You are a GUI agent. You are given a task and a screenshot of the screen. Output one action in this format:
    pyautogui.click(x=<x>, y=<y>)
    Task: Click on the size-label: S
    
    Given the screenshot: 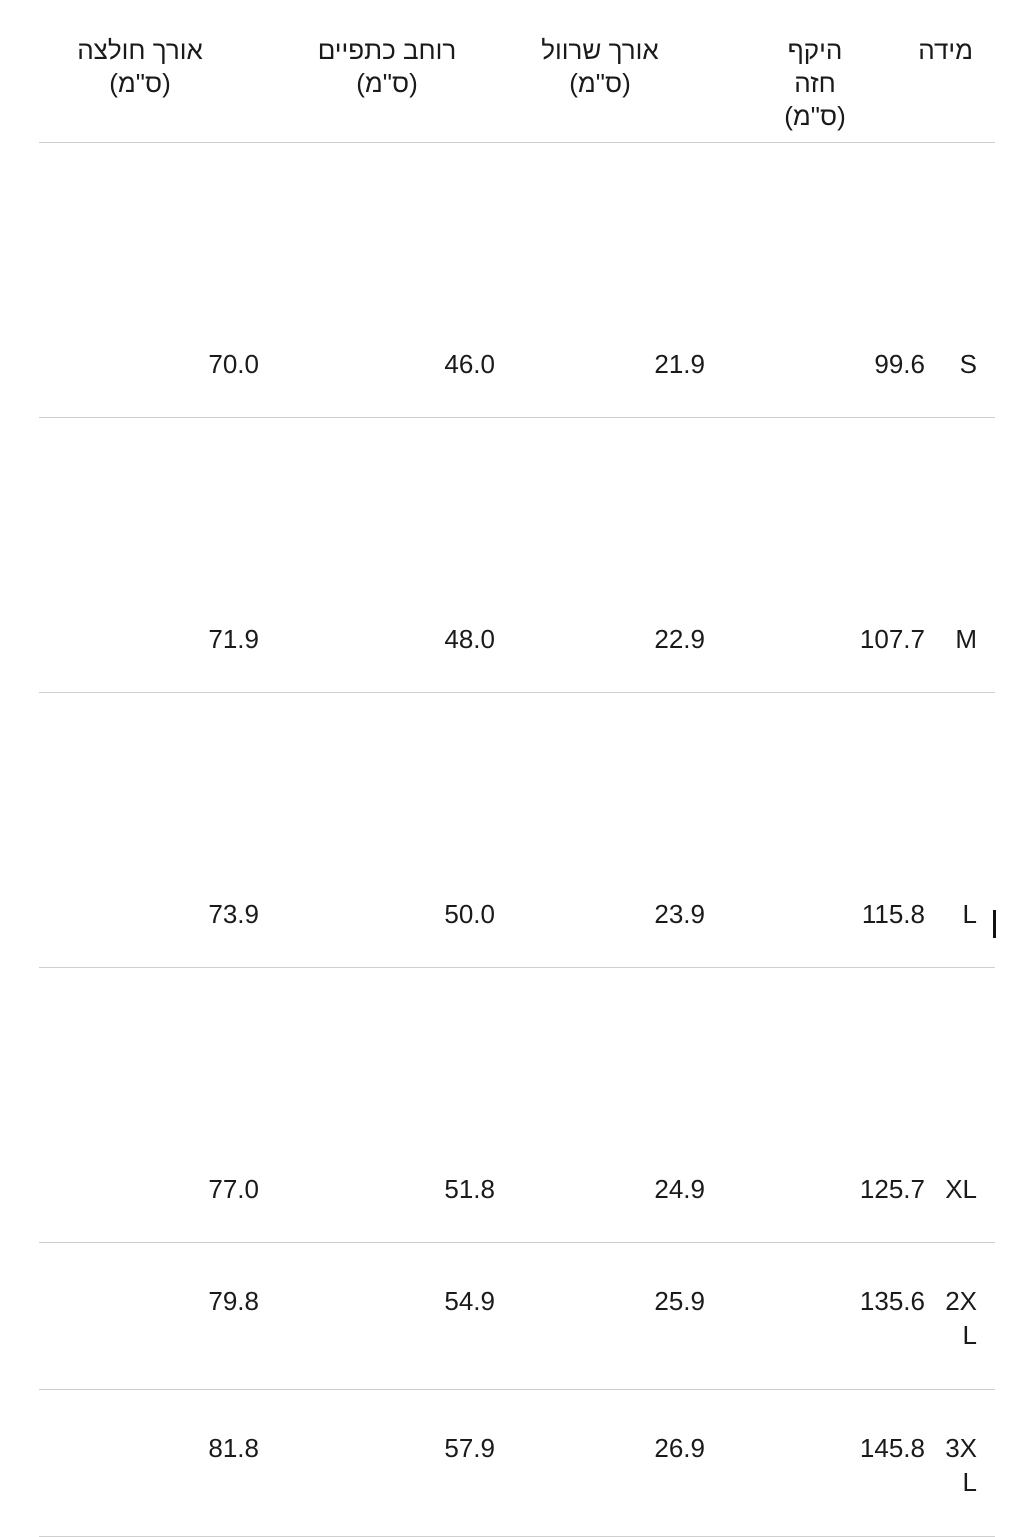 What is the action you would take?
    pyautogui.click(x=968, y=363)
    